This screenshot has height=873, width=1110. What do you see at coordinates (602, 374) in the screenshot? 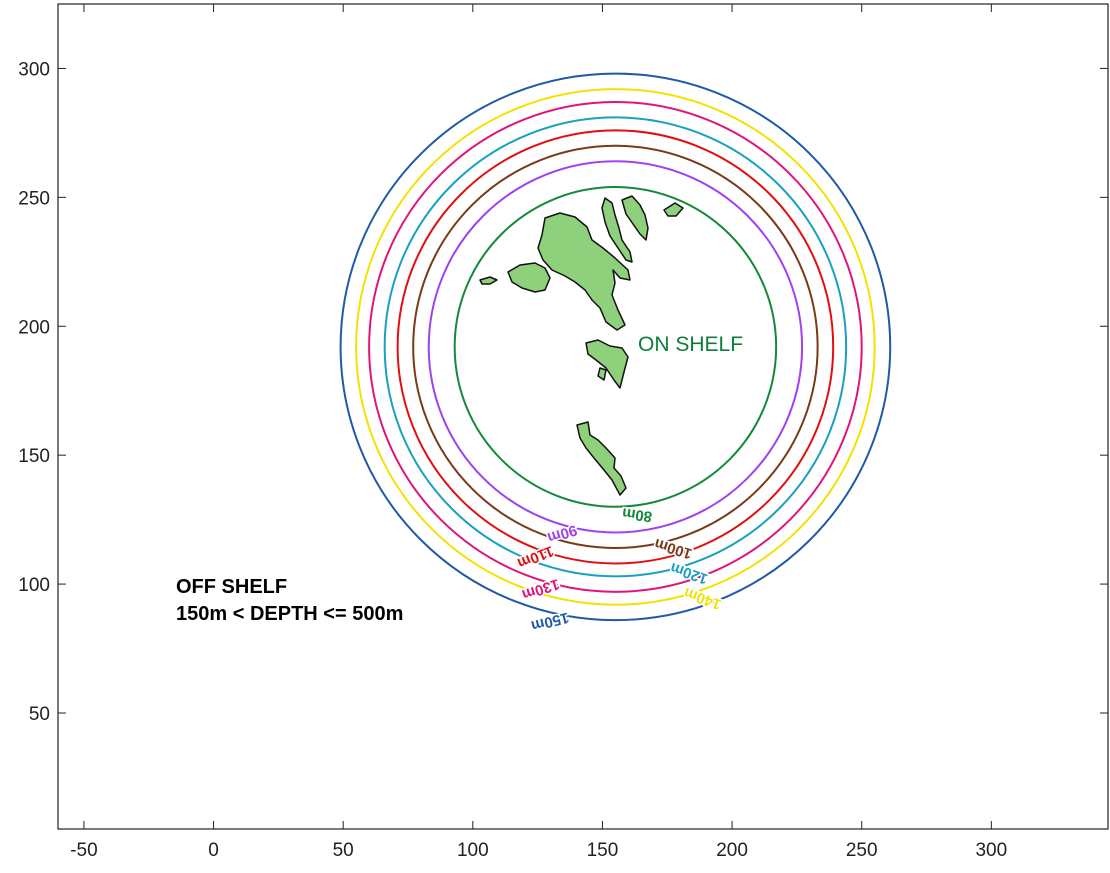
I see `island-skuvoy` at bounding box center [602, 374].